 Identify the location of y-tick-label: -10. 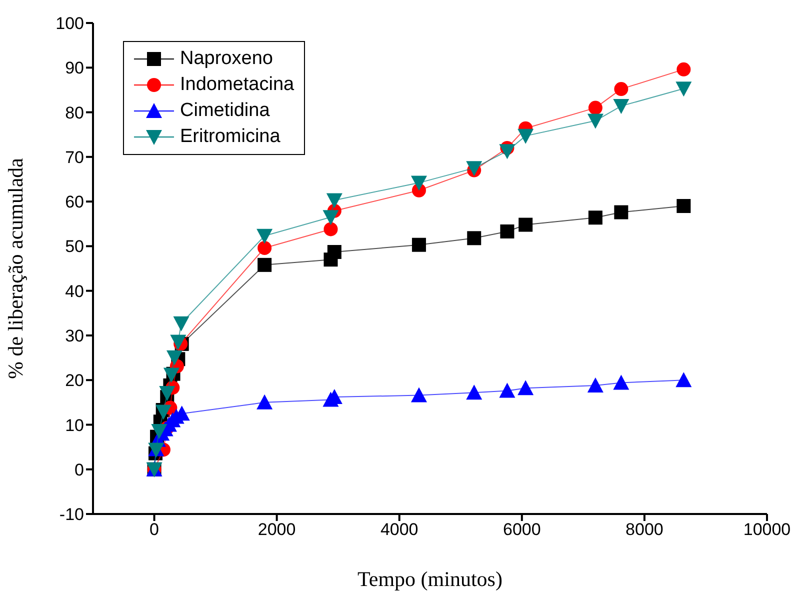
(71, 514).